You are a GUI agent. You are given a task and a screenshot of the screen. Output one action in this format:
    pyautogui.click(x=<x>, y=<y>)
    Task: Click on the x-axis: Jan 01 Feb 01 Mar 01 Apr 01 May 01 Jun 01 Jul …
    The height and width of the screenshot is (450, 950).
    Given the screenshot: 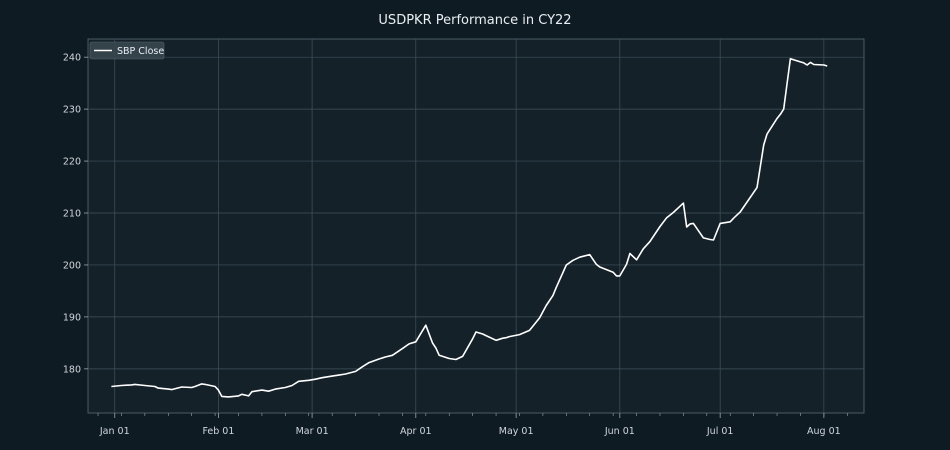 What is the action you would take?
    pyautogui.click(x=472, y=425)
    